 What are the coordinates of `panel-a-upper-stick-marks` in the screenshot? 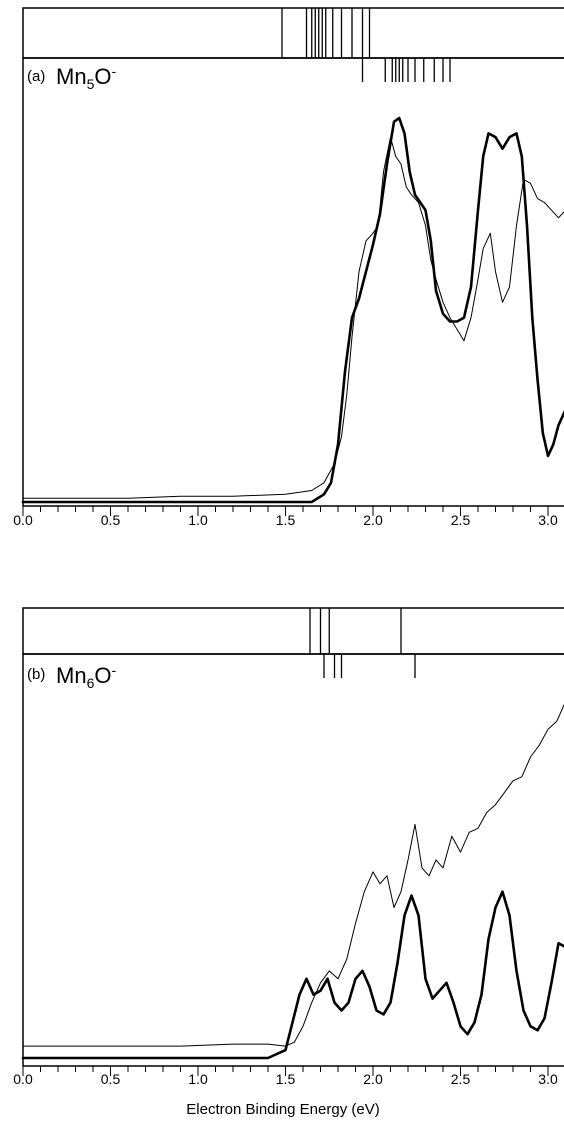 It's located at (326, 33).